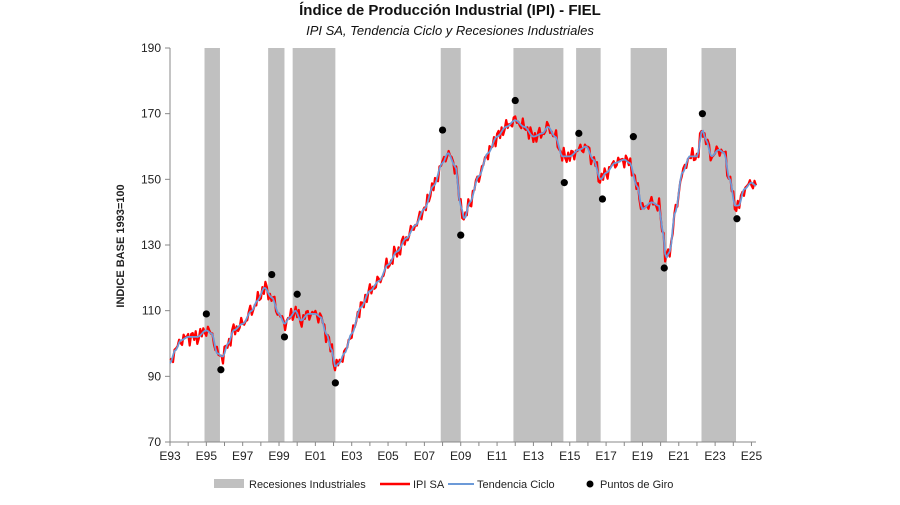 The width and height of the screenshot is (900, 505). I want to click on x-tick-label: E17, so click(606, 456).